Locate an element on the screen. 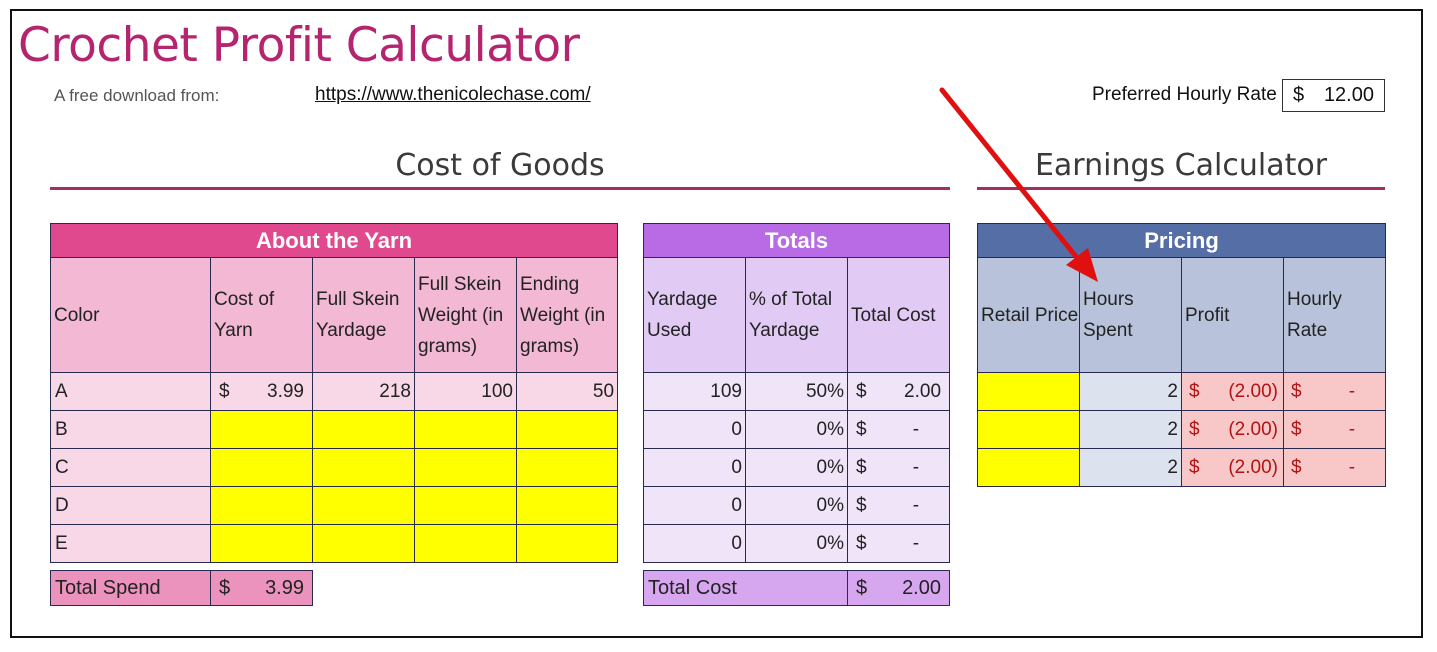 The image size is (1437, 652). pricing-table-header: Pricing is located at coordinates (1181, 240).